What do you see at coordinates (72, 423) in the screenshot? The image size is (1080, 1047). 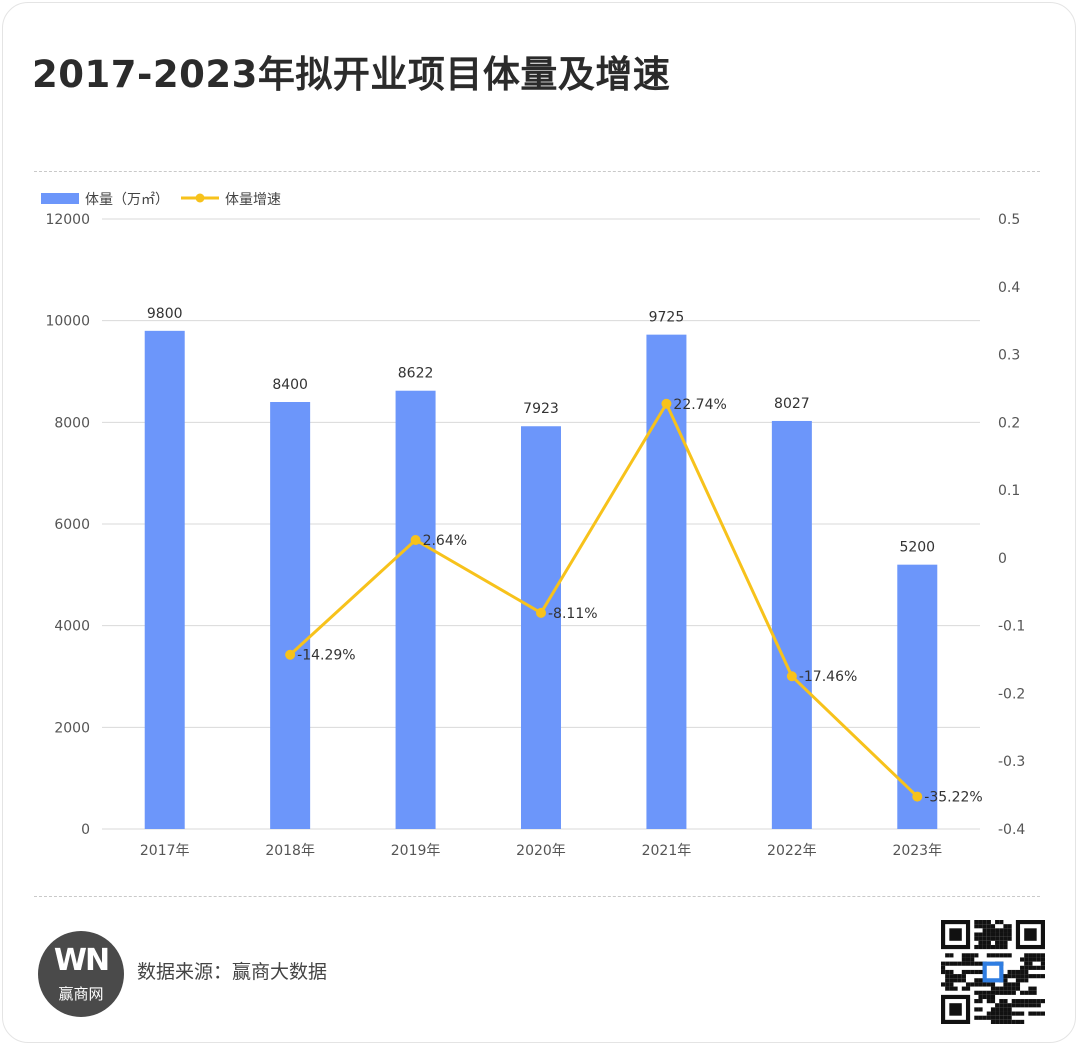 I see `y-left-tick-label: 8000` at bounding box center [72, 423].